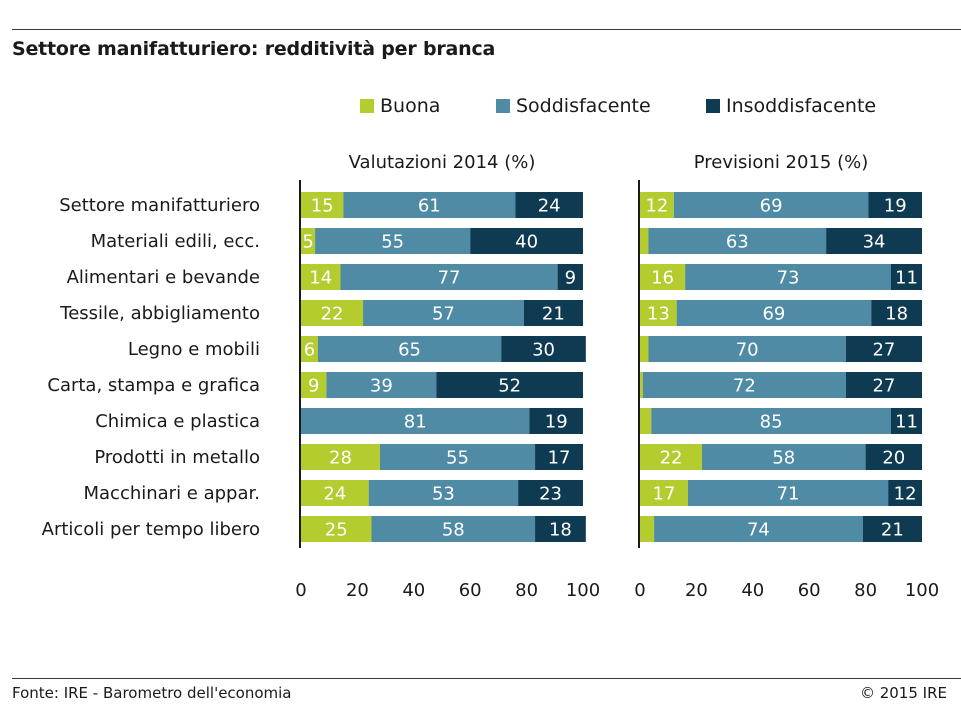 The image size is (961, 709). Describe the element at coordinates (357, 590) in the screenshot. I see `tick-label-0-1: 20` at that location.